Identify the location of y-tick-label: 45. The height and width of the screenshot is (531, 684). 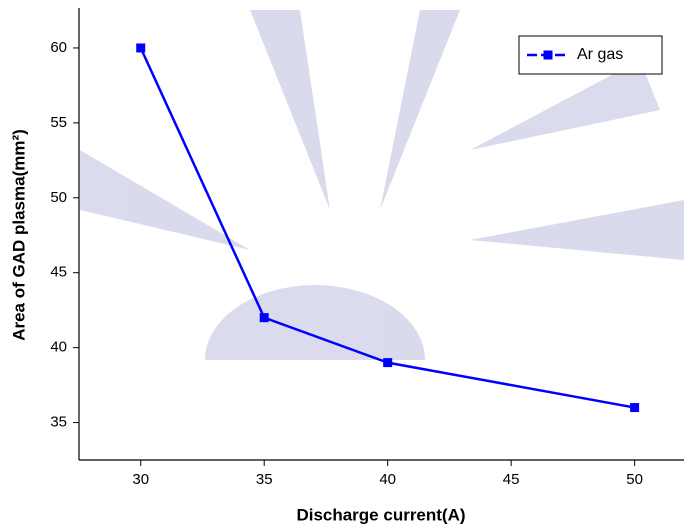
(58, 272).